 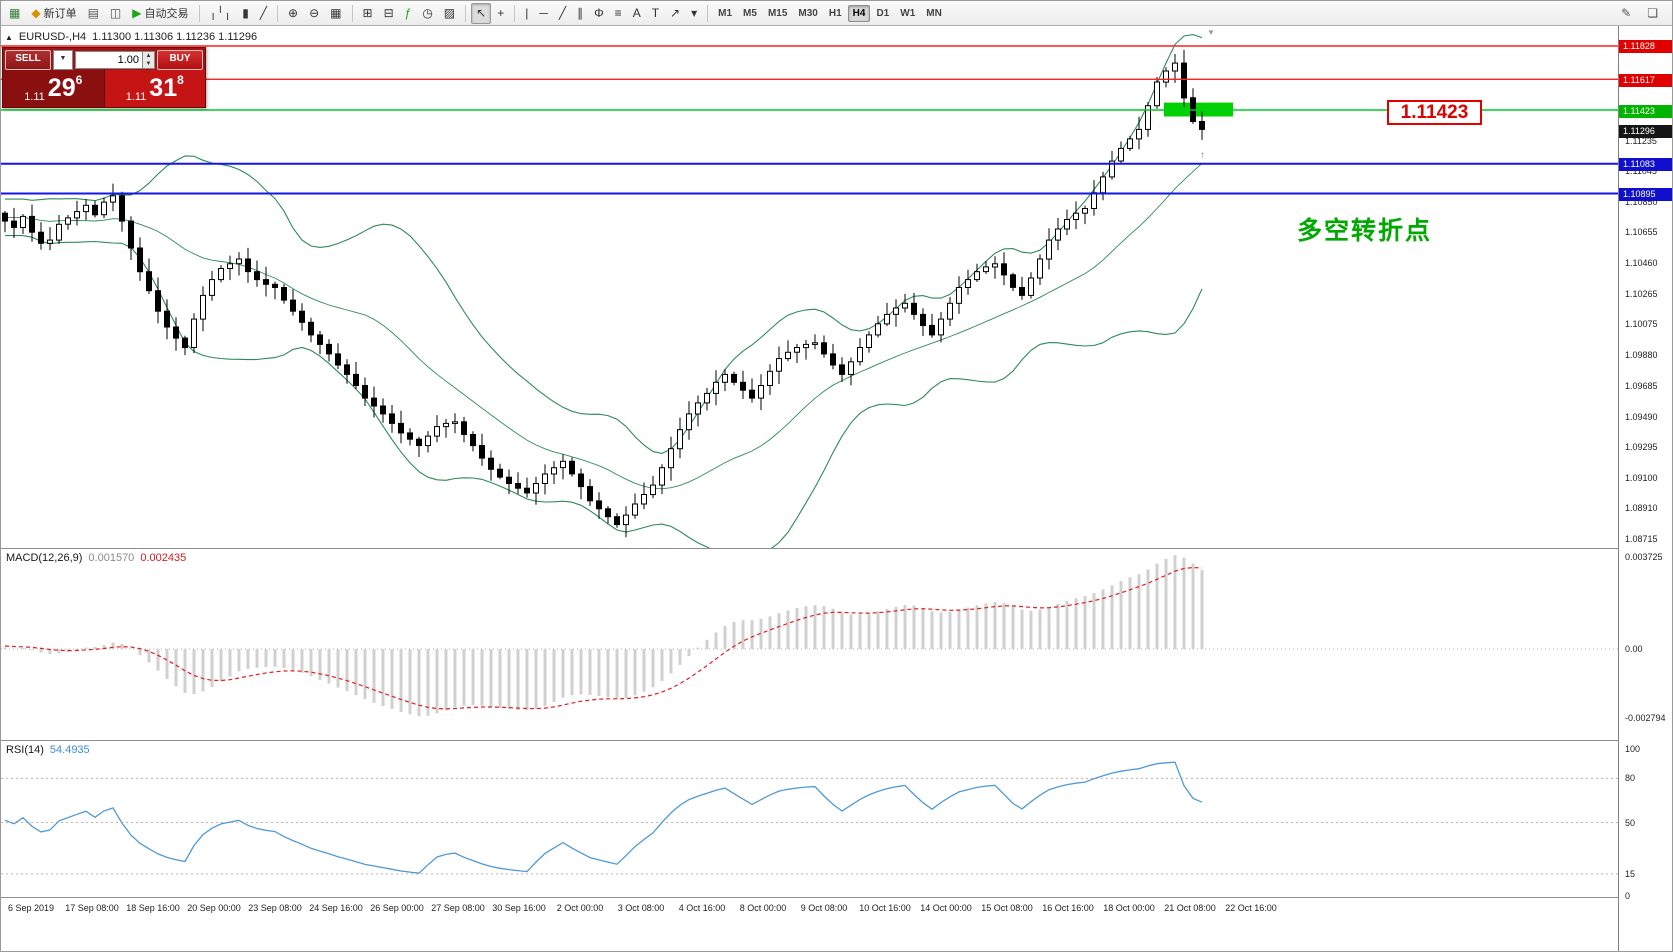 What do you see at coordinates (777, 13) in the screenshot?
I see `timeframe-m15: M15` at bounding box center [777, 13].